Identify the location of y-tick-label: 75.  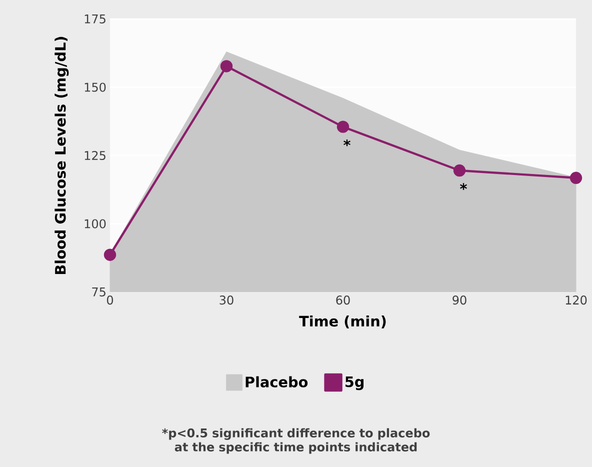
(99, 292).